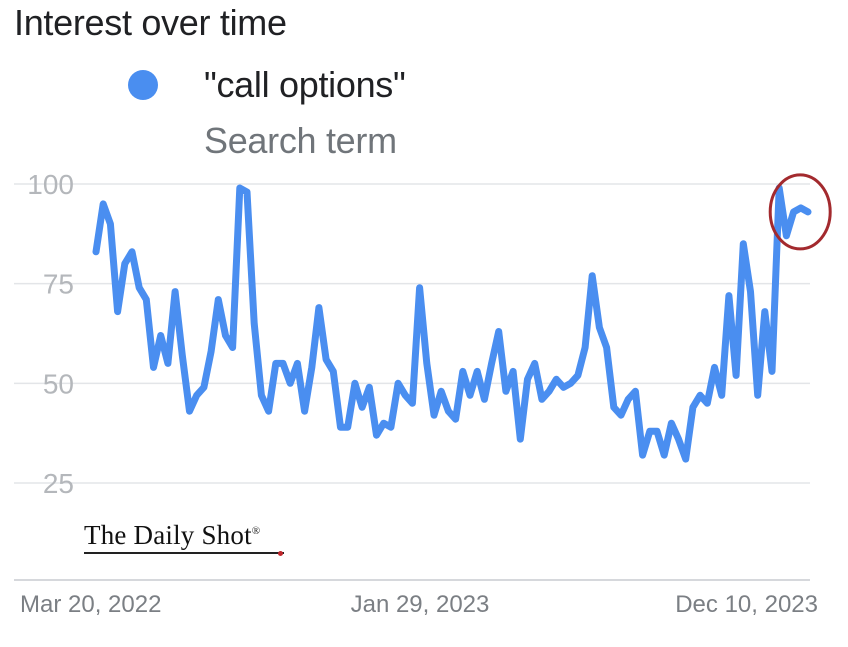  What do you see at coordinates (800, 212) in the screenshot?
I see `highlight-circle` at bounding box center [800, 212].